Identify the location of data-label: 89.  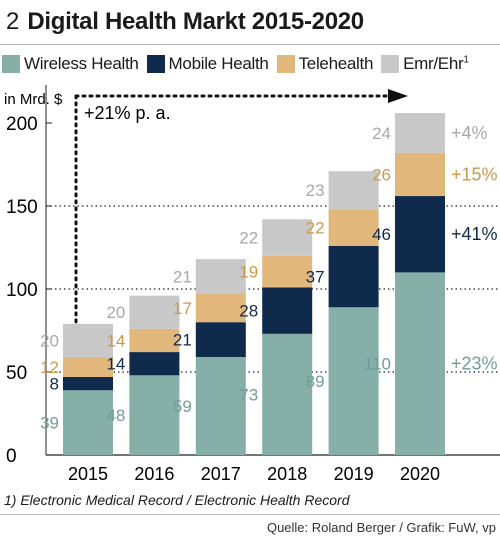
(315, 381).